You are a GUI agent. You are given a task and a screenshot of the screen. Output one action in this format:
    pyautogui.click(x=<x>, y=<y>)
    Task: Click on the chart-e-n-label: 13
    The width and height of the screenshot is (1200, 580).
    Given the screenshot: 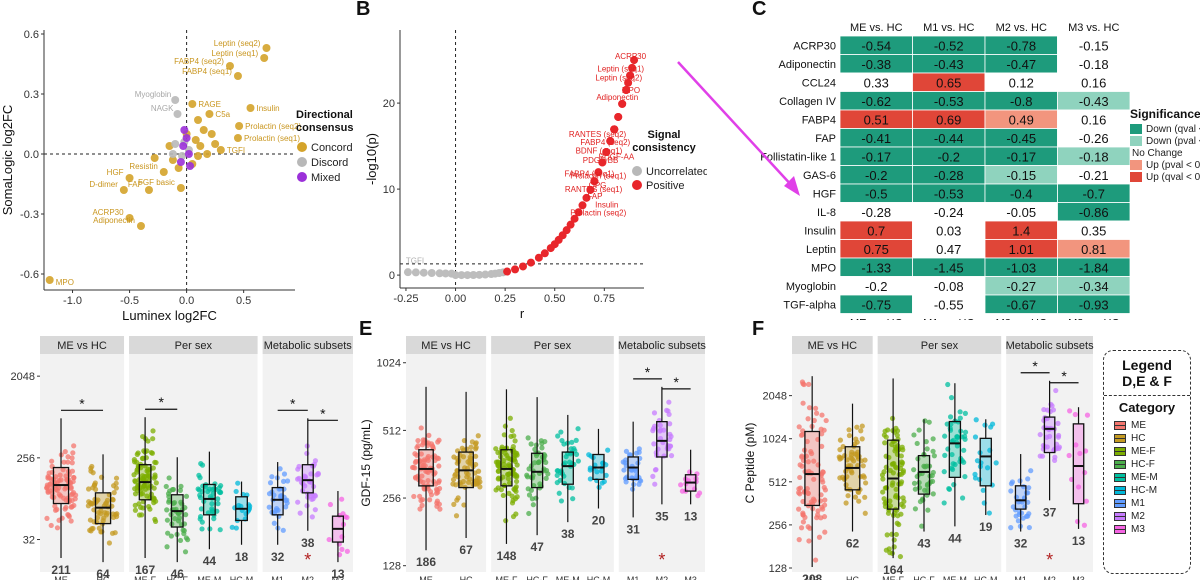 What is the action you would take?
    pyautogui.click(x=691, y=516)
    